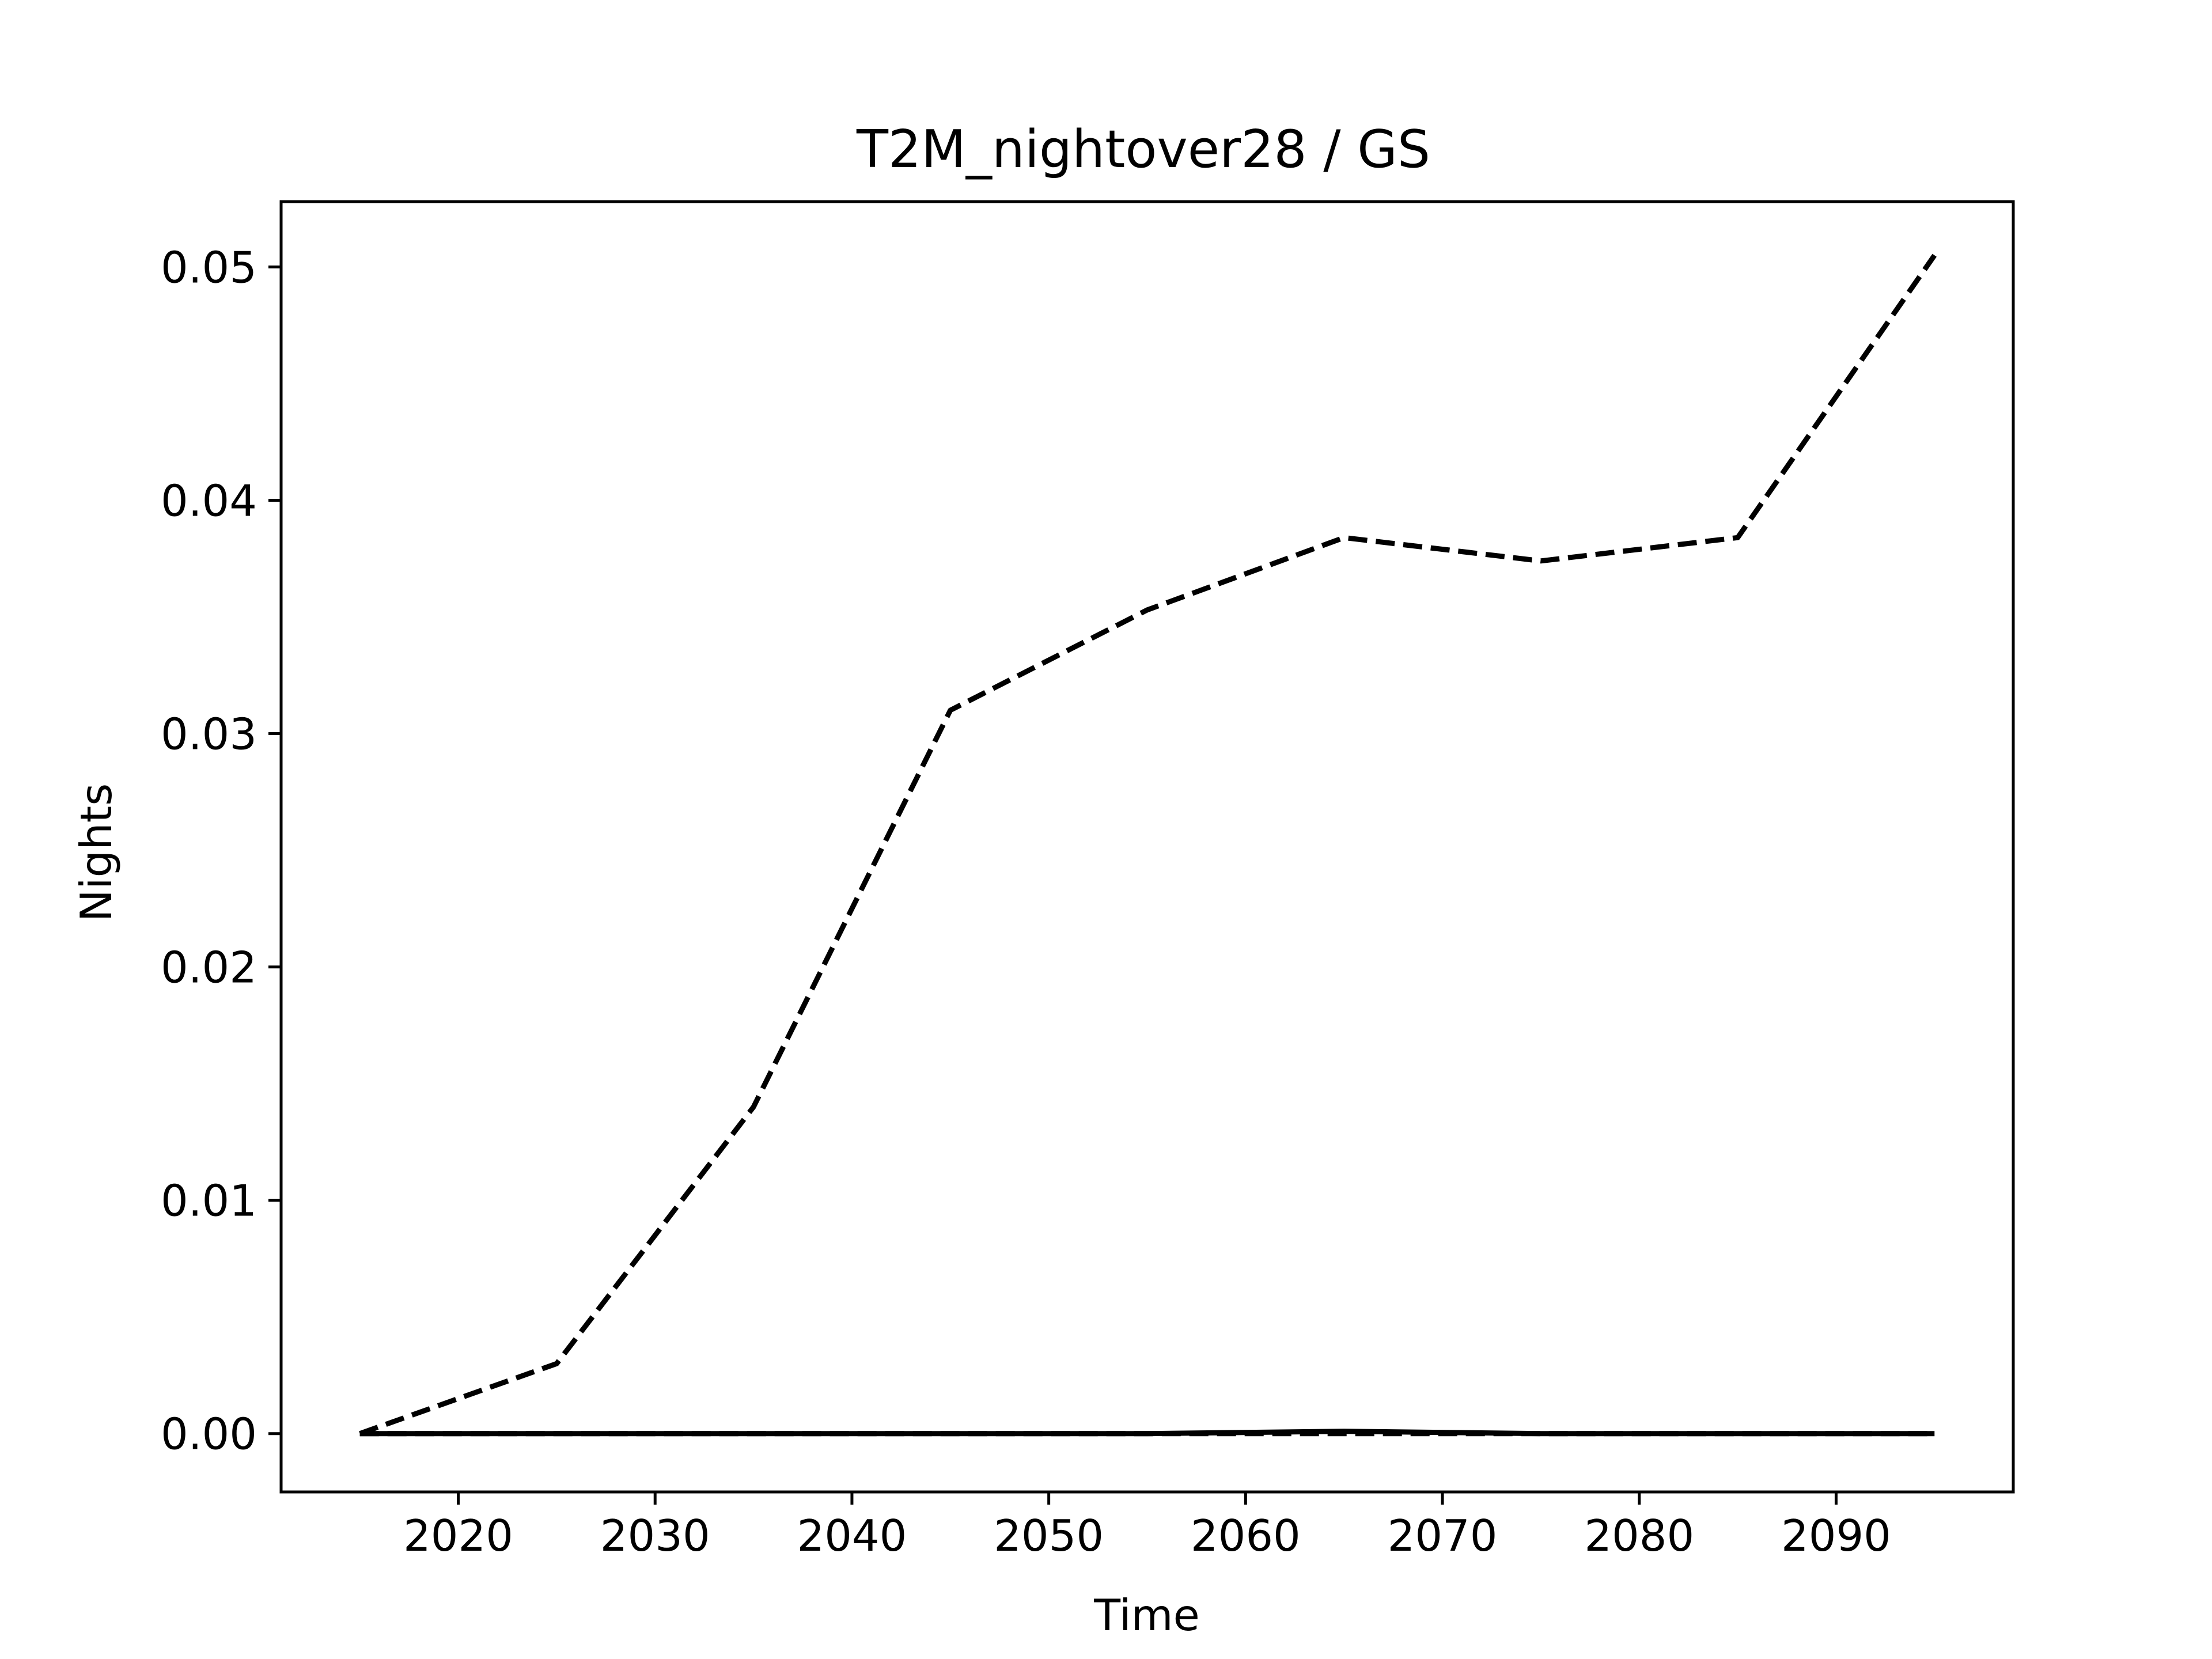 The image size is (2212, 1659). I want to click on y-tick-label: 0.04, so click(209, 500).